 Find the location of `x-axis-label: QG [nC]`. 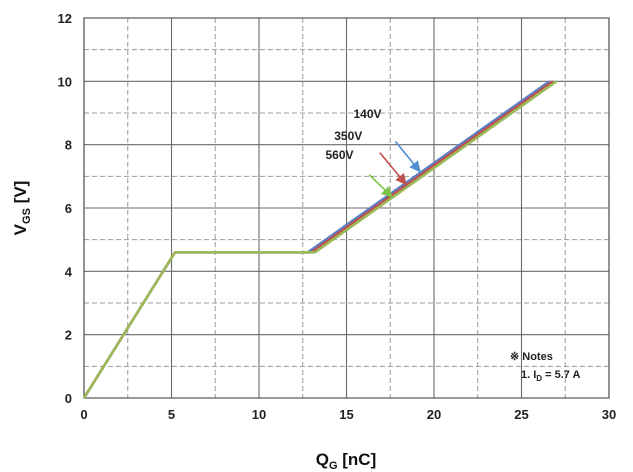

x-axis-label: QG [nC] is located at coordinates (346, 461).